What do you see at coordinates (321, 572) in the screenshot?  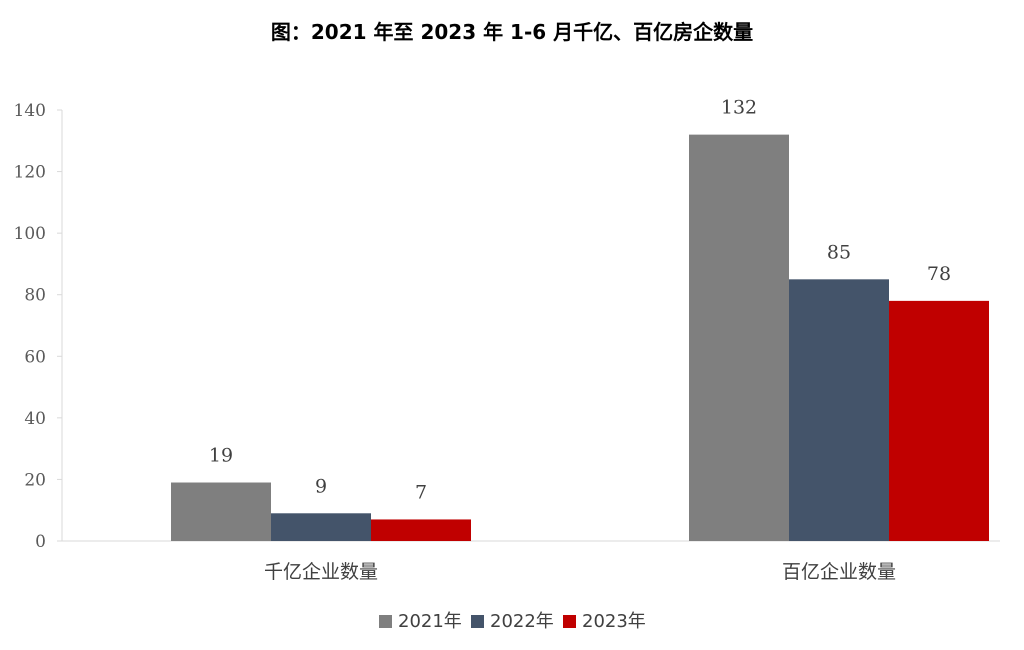 I see `x-category-label: 千亿企业数量` at bounding box center [321, 572].